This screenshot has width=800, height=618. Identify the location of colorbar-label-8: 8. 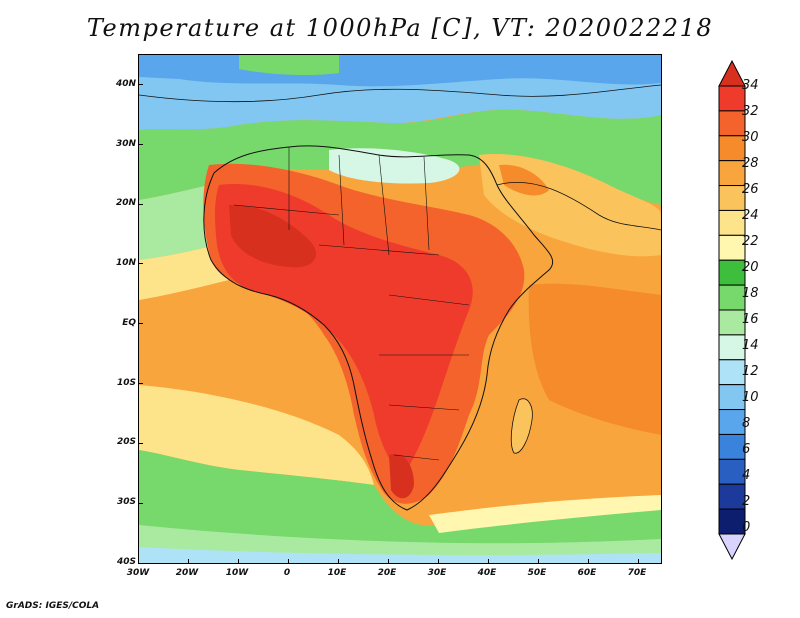
(746, 423).